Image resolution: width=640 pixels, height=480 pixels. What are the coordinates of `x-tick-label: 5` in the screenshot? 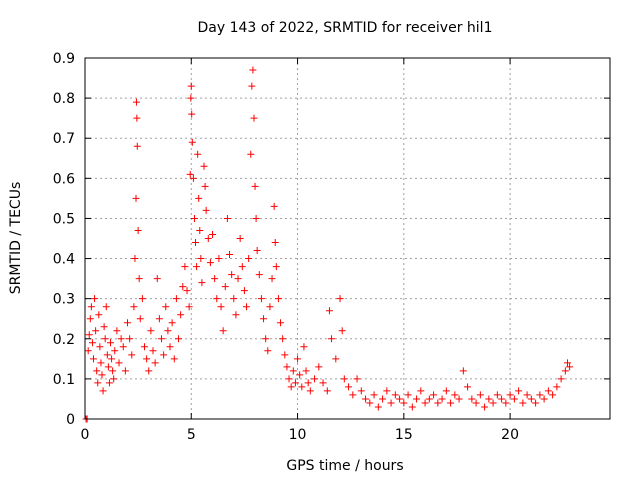 It's located at (191, 435).